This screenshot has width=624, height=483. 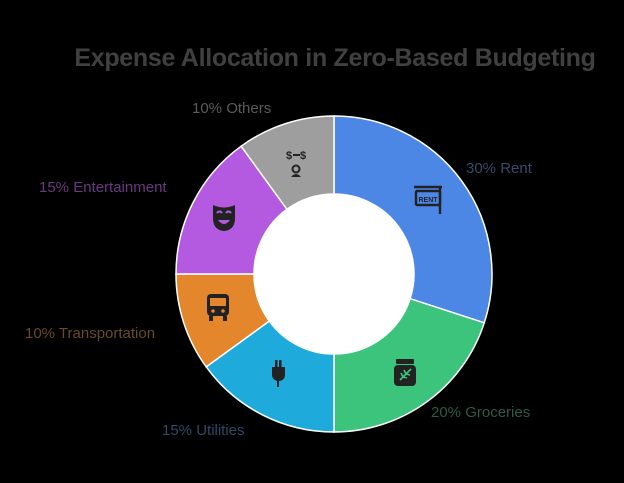 I want to click on money-exchange-icon: $ $, so click(x=296, y=163).